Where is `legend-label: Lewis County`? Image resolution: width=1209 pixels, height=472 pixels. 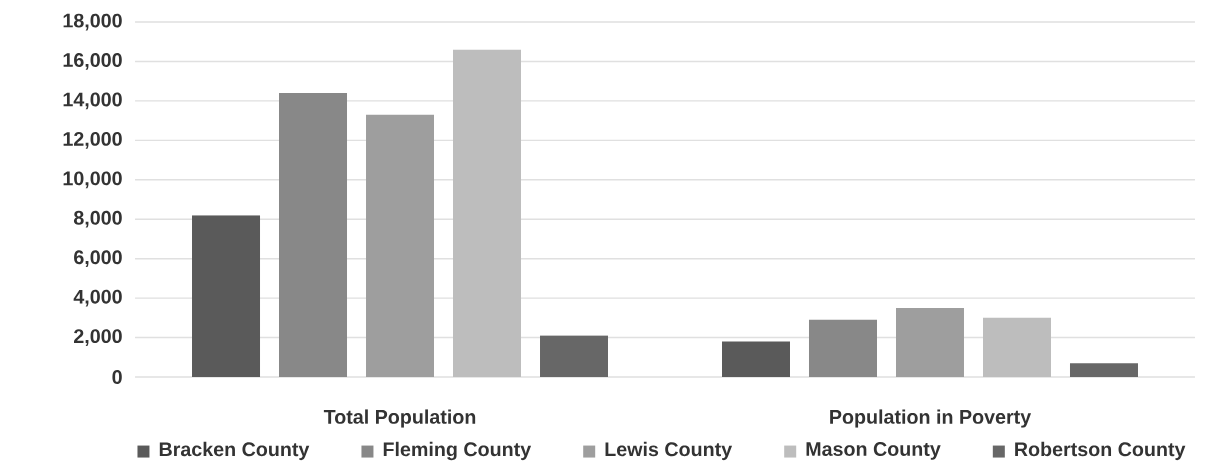
legend-label: Lewis County is located at coordinates (669, 451).